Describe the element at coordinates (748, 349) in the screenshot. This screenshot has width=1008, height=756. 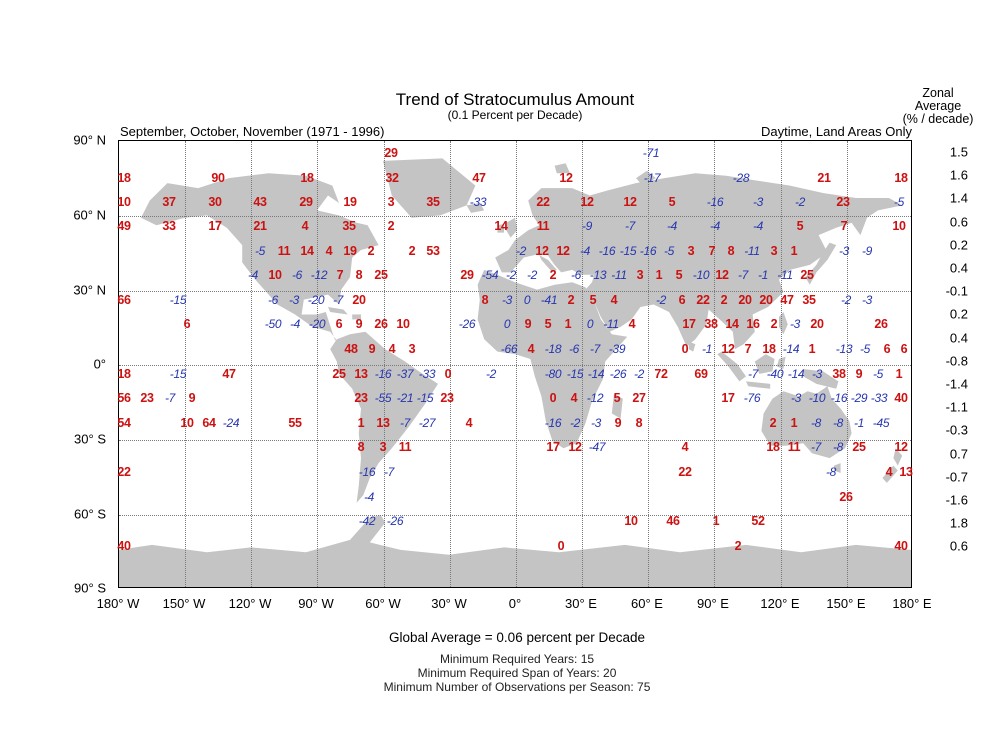
I see `map-value: 7` at that location.